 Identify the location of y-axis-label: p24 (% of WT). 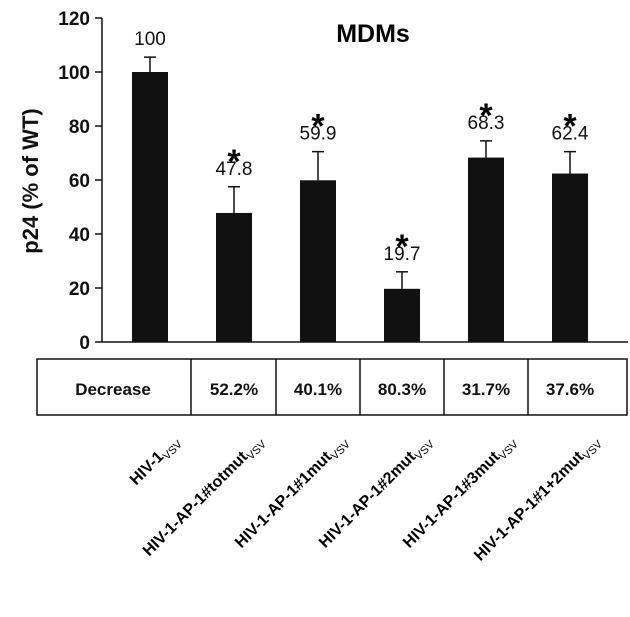
(30, 180).